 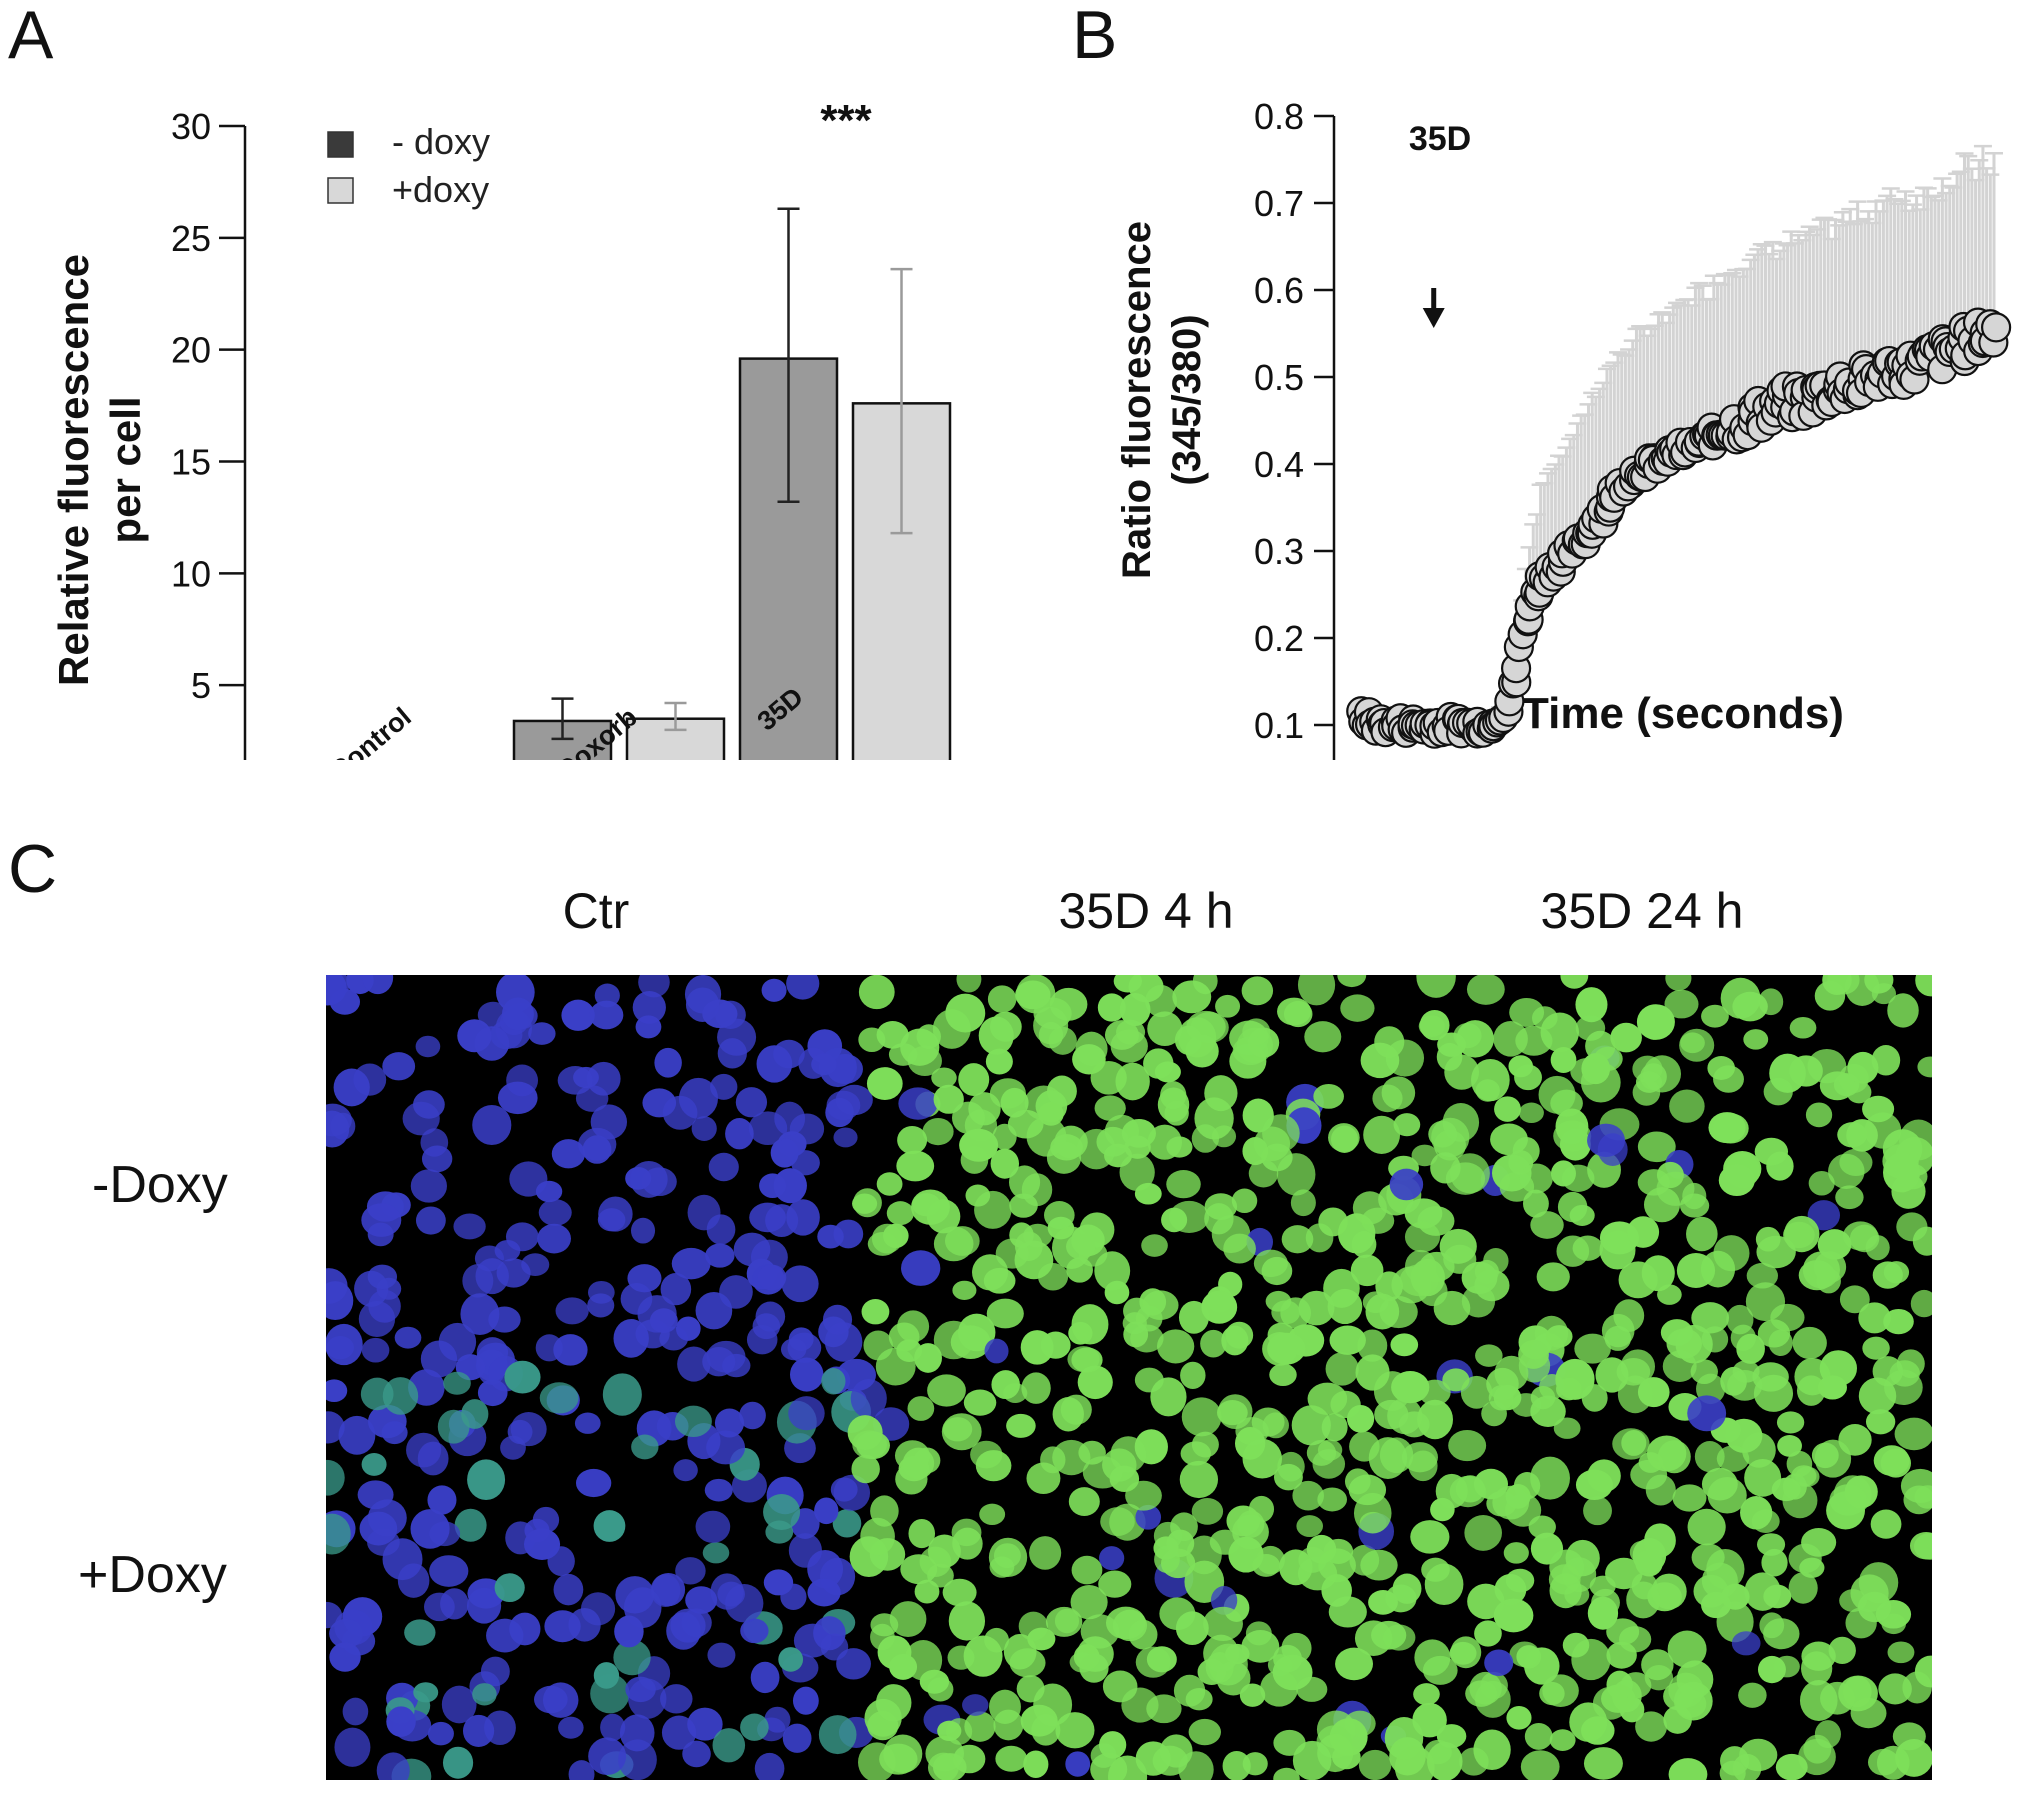 What do you see at coordinates (1146, 911) in the screenshot?
I see `column-label-35d-4h: 35D 4 h` at bounding box center [1146, 911].